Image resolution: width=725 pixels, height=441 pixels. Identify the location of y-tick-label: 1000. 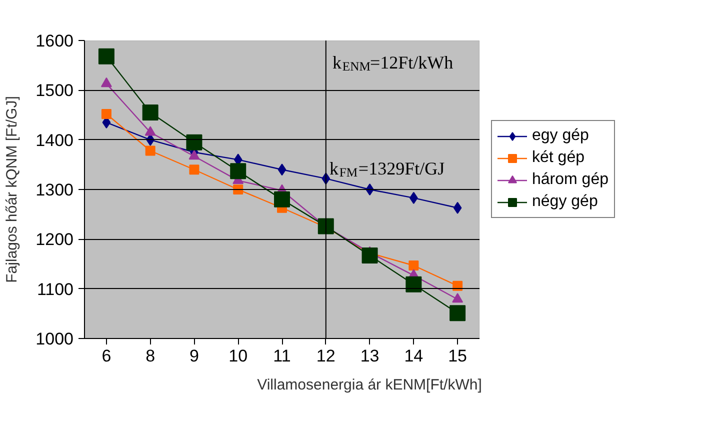
(55, 339).